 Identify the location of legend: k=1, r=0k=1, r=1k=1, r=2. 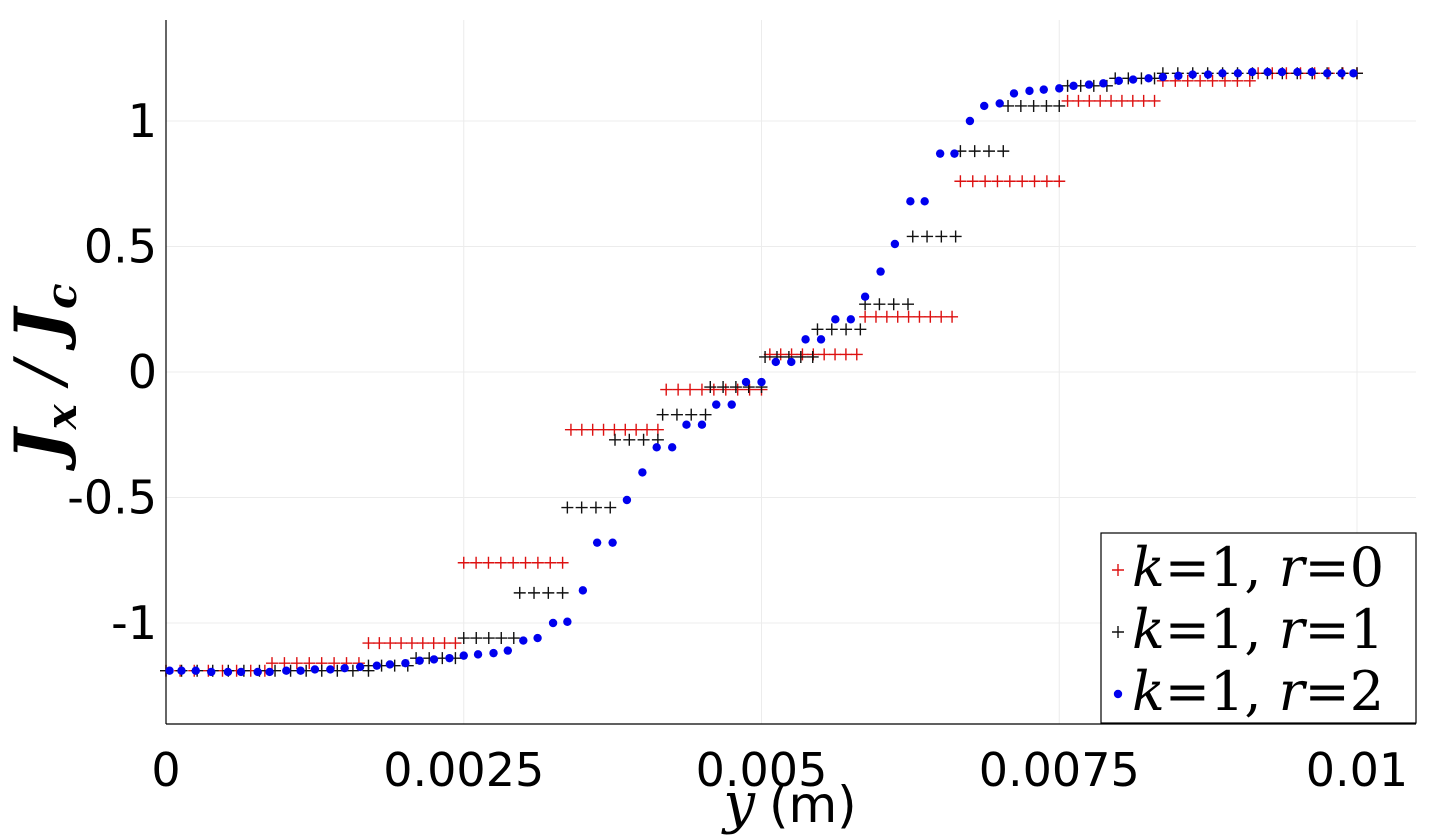
(1258, 628).